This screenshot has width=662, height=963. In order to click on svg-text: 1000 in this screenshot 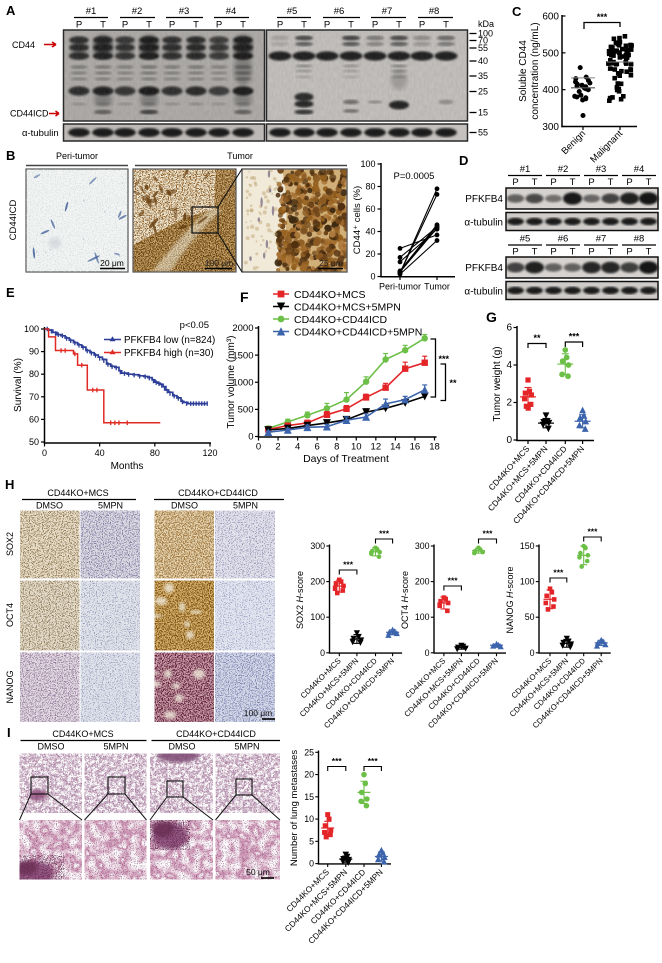, I will do `click(242, 382)`.